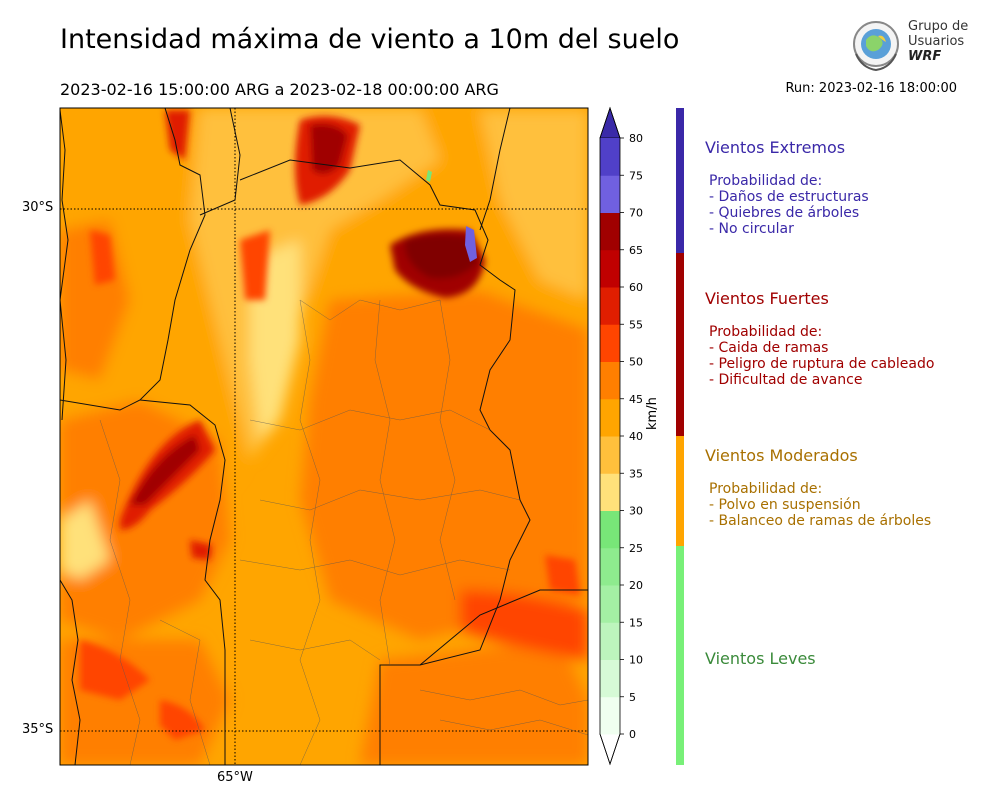 Image resolution: width=1000 pixels, height=800 pixels. What do you see at coordinates (936, 41) in the screenshot?
I see `logo-text-line2: Usuarios` at bounding box center [936, 41].